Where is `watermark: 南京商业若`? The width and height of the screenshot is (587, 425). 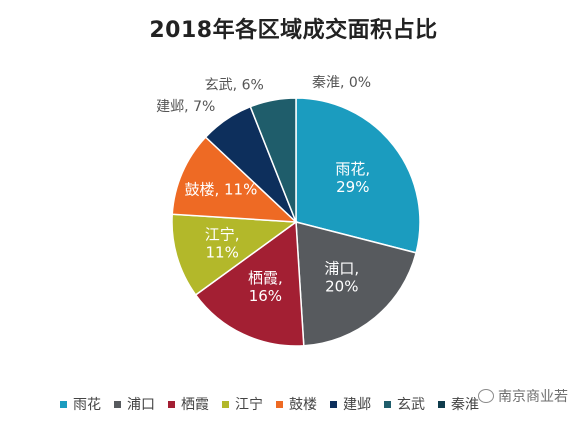 watermark: 南京商业若 is located at coordinates (523, 396).